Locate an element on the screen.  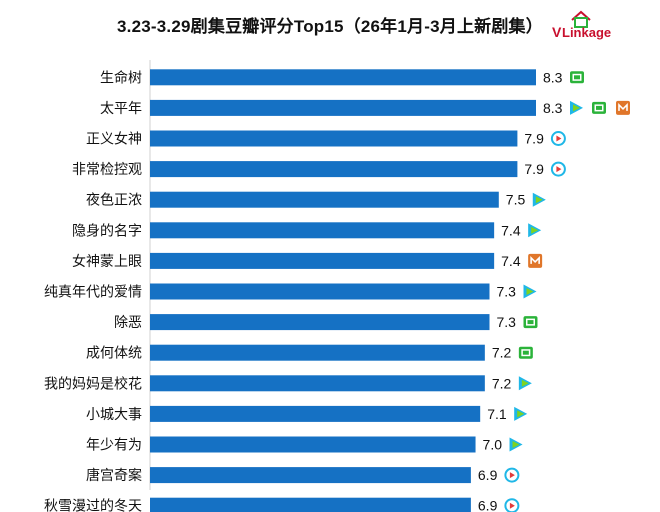
house-logo-icon is located at coordinates (581, 19).